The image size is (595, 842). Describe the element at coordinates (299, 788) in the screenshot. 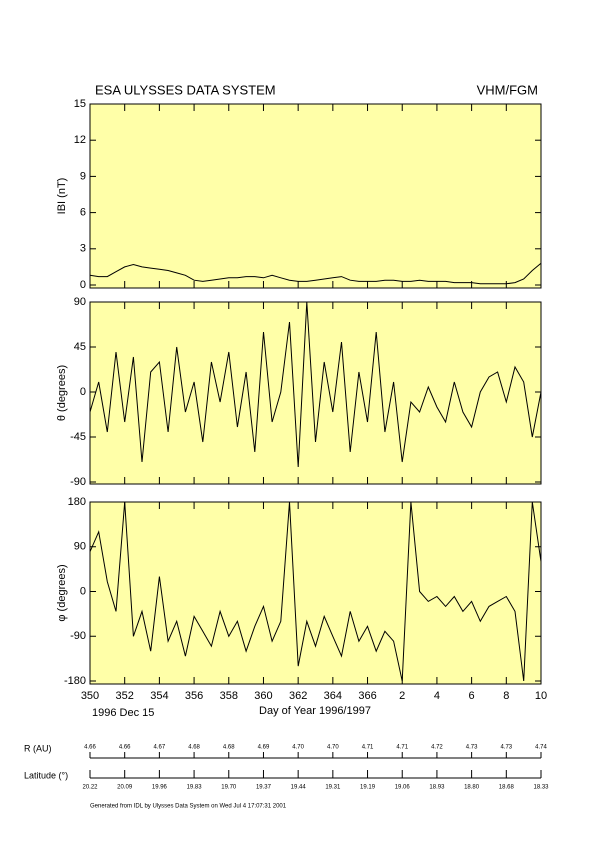

I see `lat-value: 19.44` at that location.